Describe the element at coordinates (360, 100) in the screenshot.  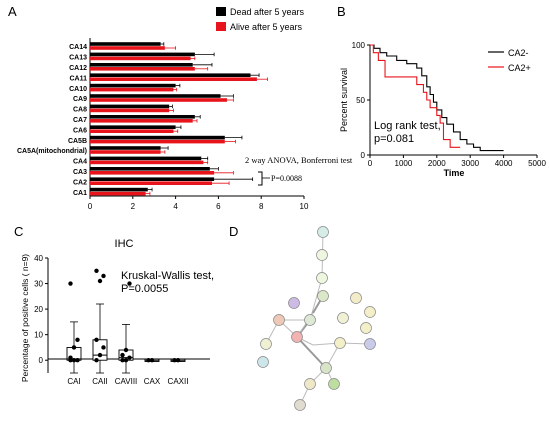
I see `y-tick-label: 50` at that location.